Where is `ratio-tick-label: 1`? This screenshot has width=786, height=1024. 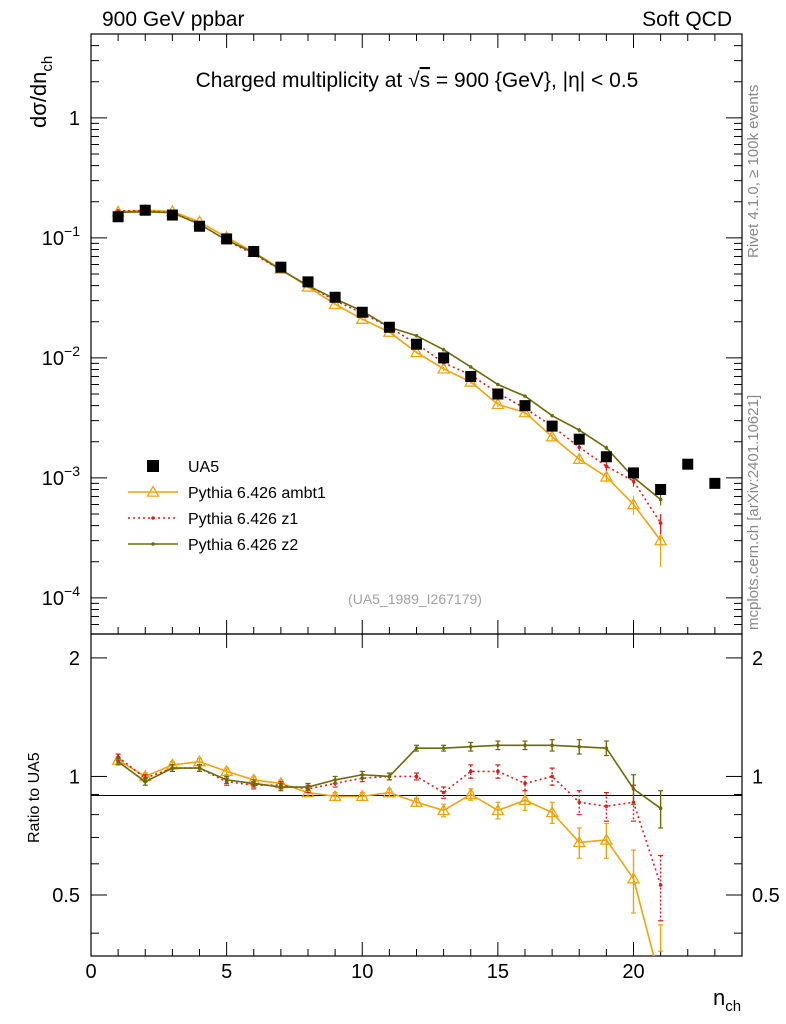
ratio-tick-label: 1 is located at coordinates (74, 777).